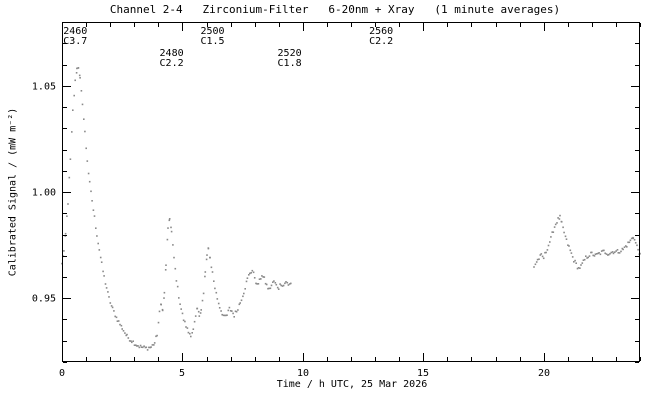 This screenshot has width=650, height=400. I want to click on x-tick-label: 5, so click(182, 373).